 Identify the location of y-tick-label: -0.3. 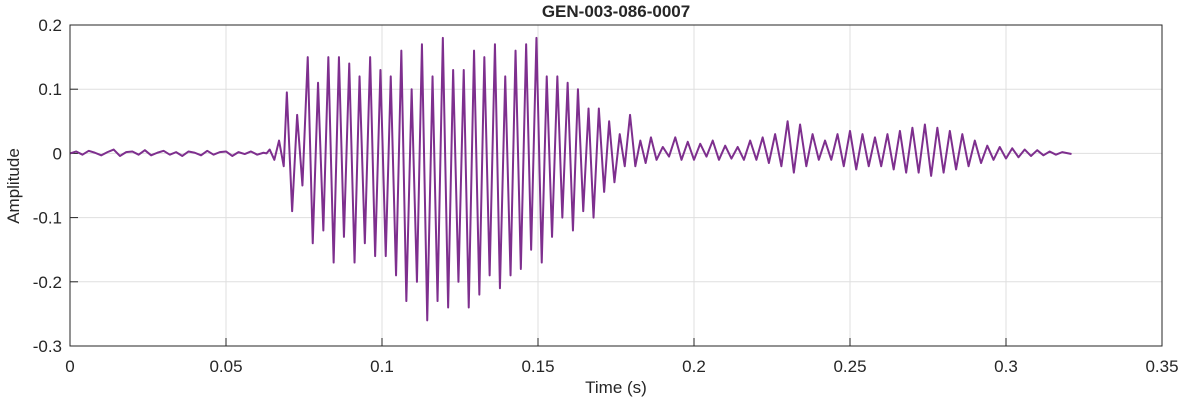
(47, 346).